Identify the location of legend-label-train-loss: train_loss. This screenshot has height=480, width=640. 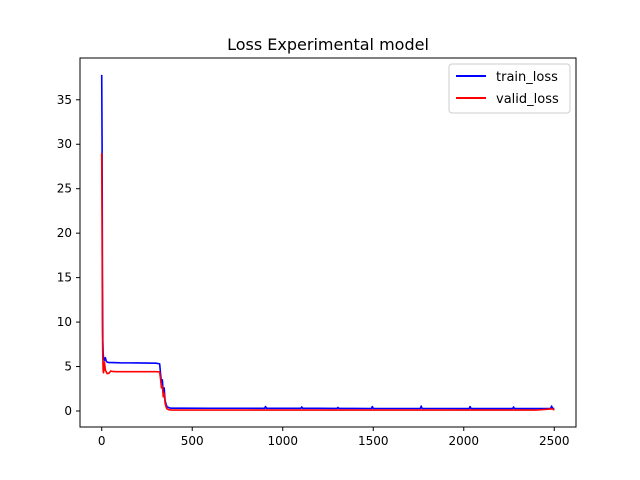
(527, 77).